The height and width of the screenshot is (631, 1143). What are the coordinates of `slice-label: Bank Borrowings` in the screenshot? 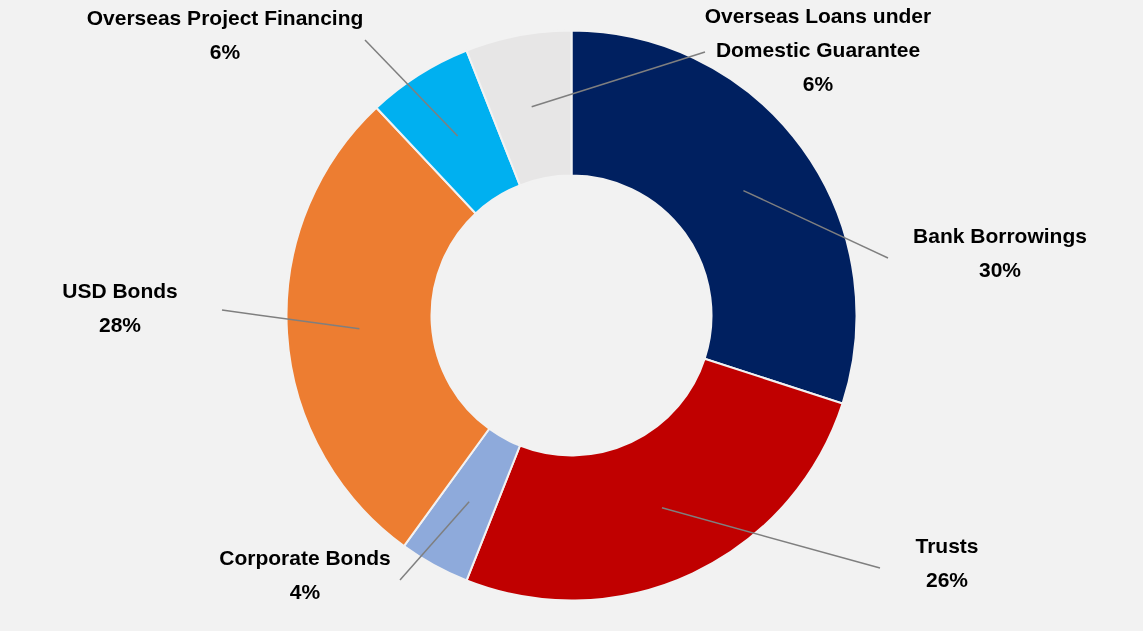 It's located at (1000, 235).